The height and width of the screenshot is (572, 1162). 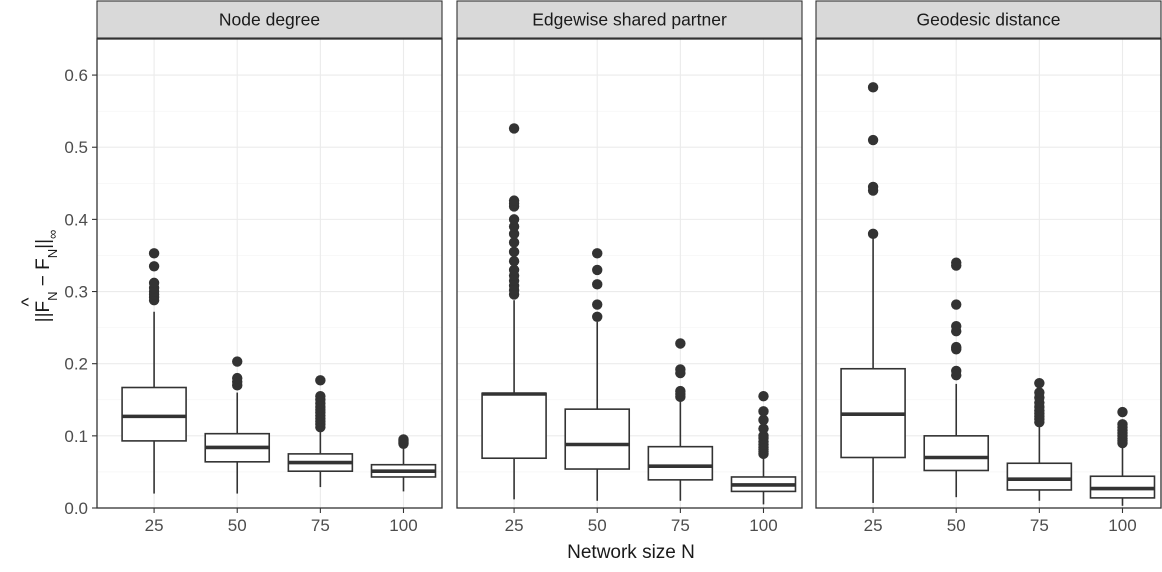 I want to click on x-axis: 25 50 75 100 25 50 75 100 25 50 75 100, so click(x=641, y=521).